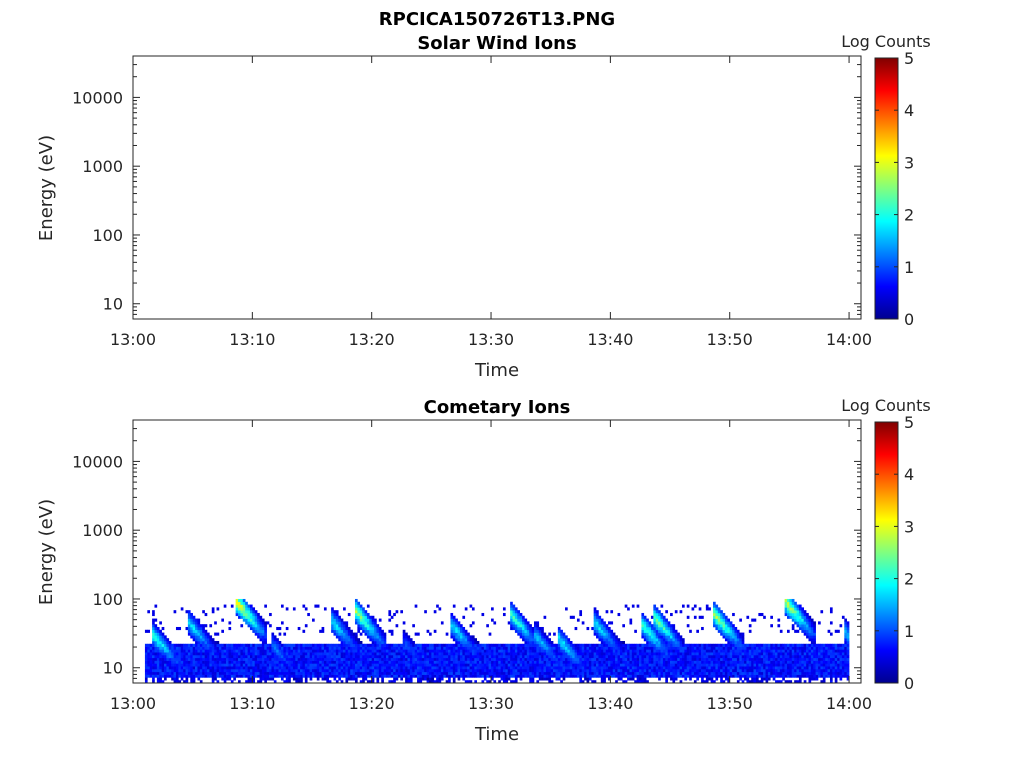  Describe the element at coordinates (107, 235) in the screenshot. I see `y-tick-label: 100` at that location.